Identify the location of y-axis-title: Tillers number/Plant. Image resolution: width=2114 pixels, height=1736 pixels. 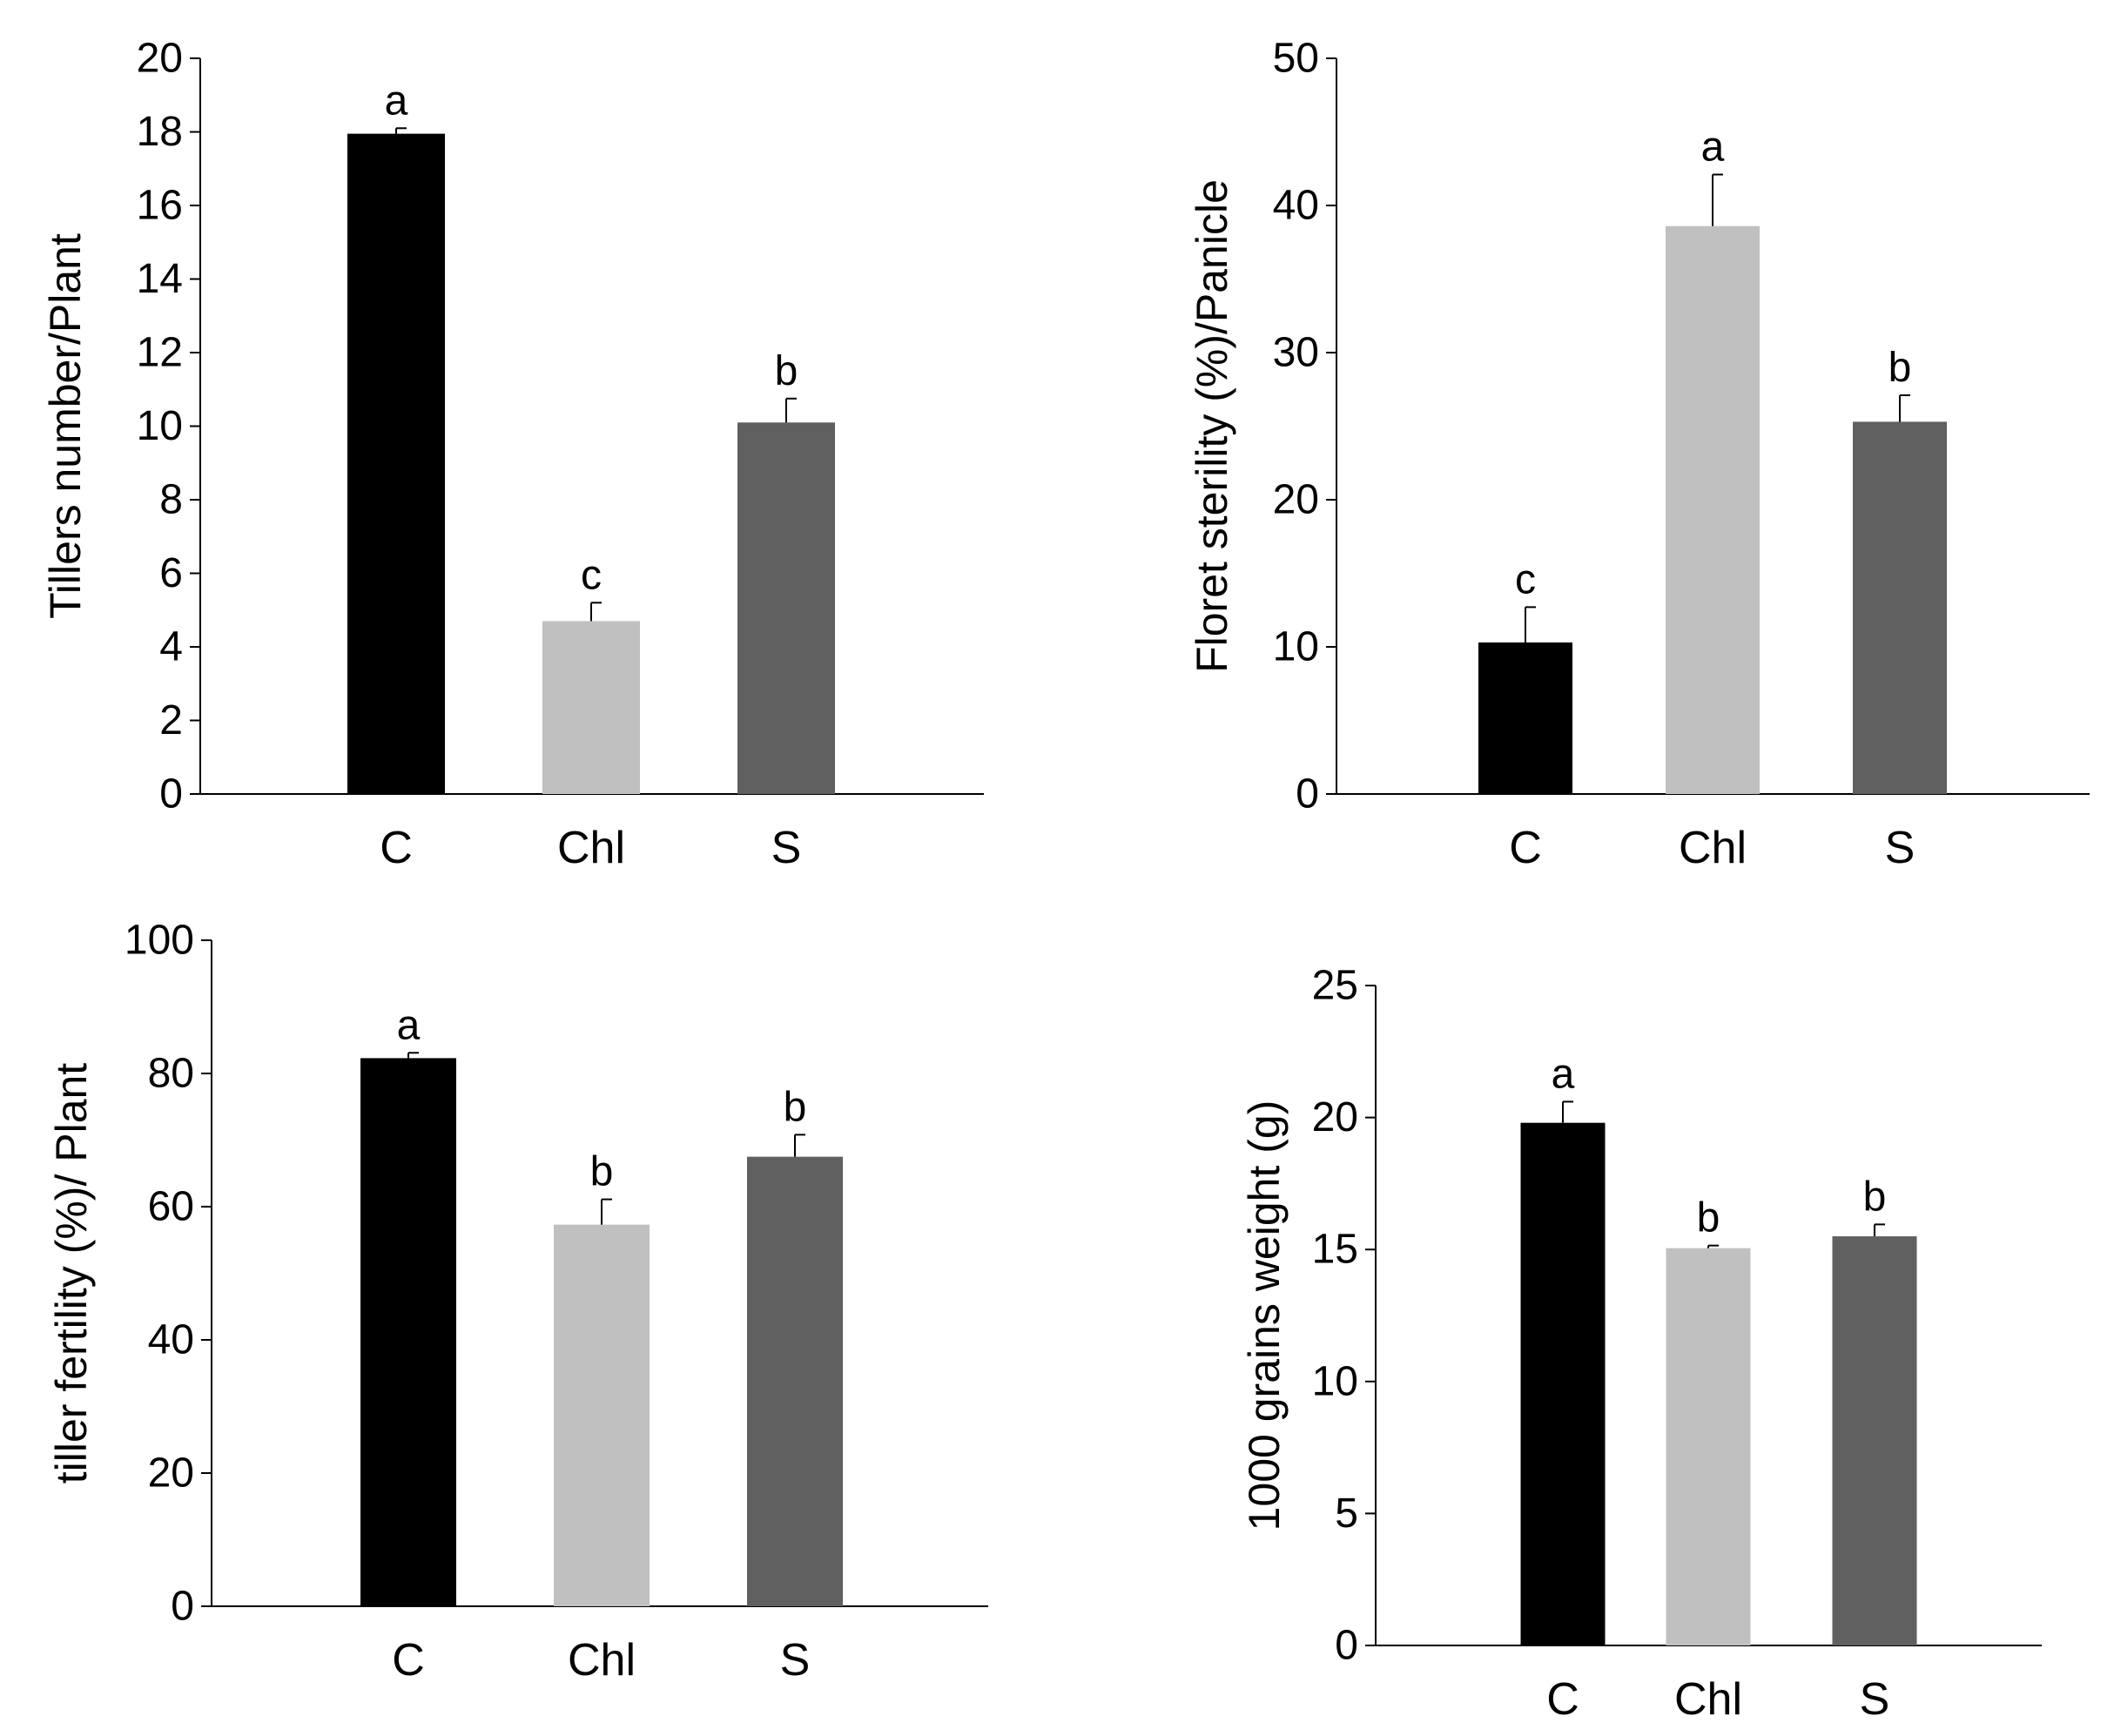
(65, 426).